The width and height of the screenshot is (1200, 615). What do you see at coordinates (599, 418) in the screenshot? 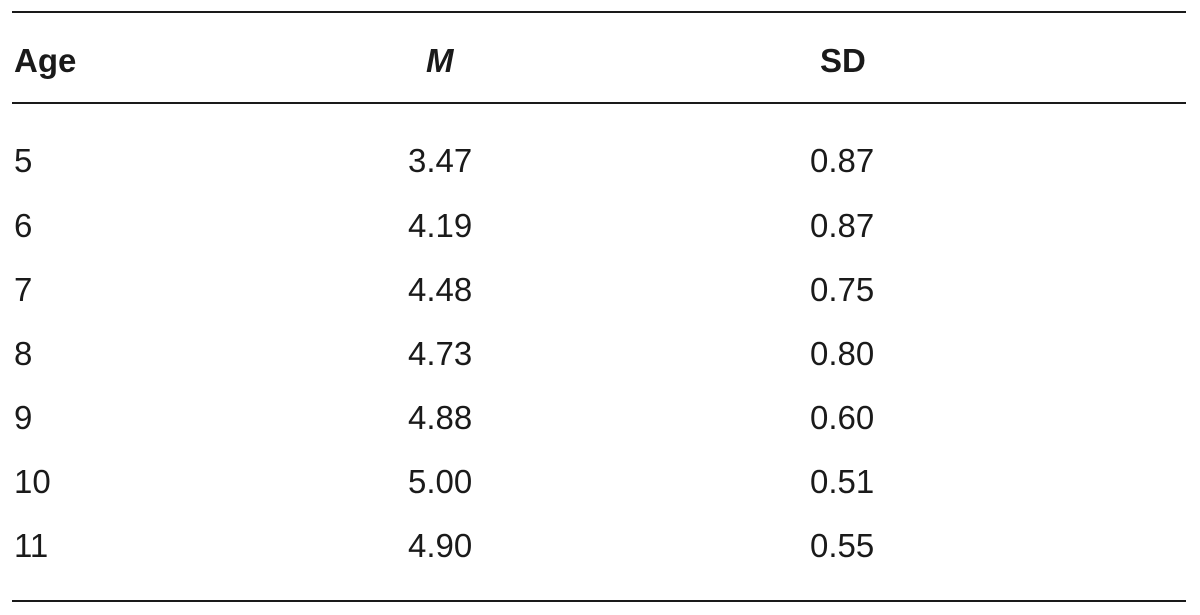
I see `table-row: 9 4.88 0.60` at bounding box center [599, 418].